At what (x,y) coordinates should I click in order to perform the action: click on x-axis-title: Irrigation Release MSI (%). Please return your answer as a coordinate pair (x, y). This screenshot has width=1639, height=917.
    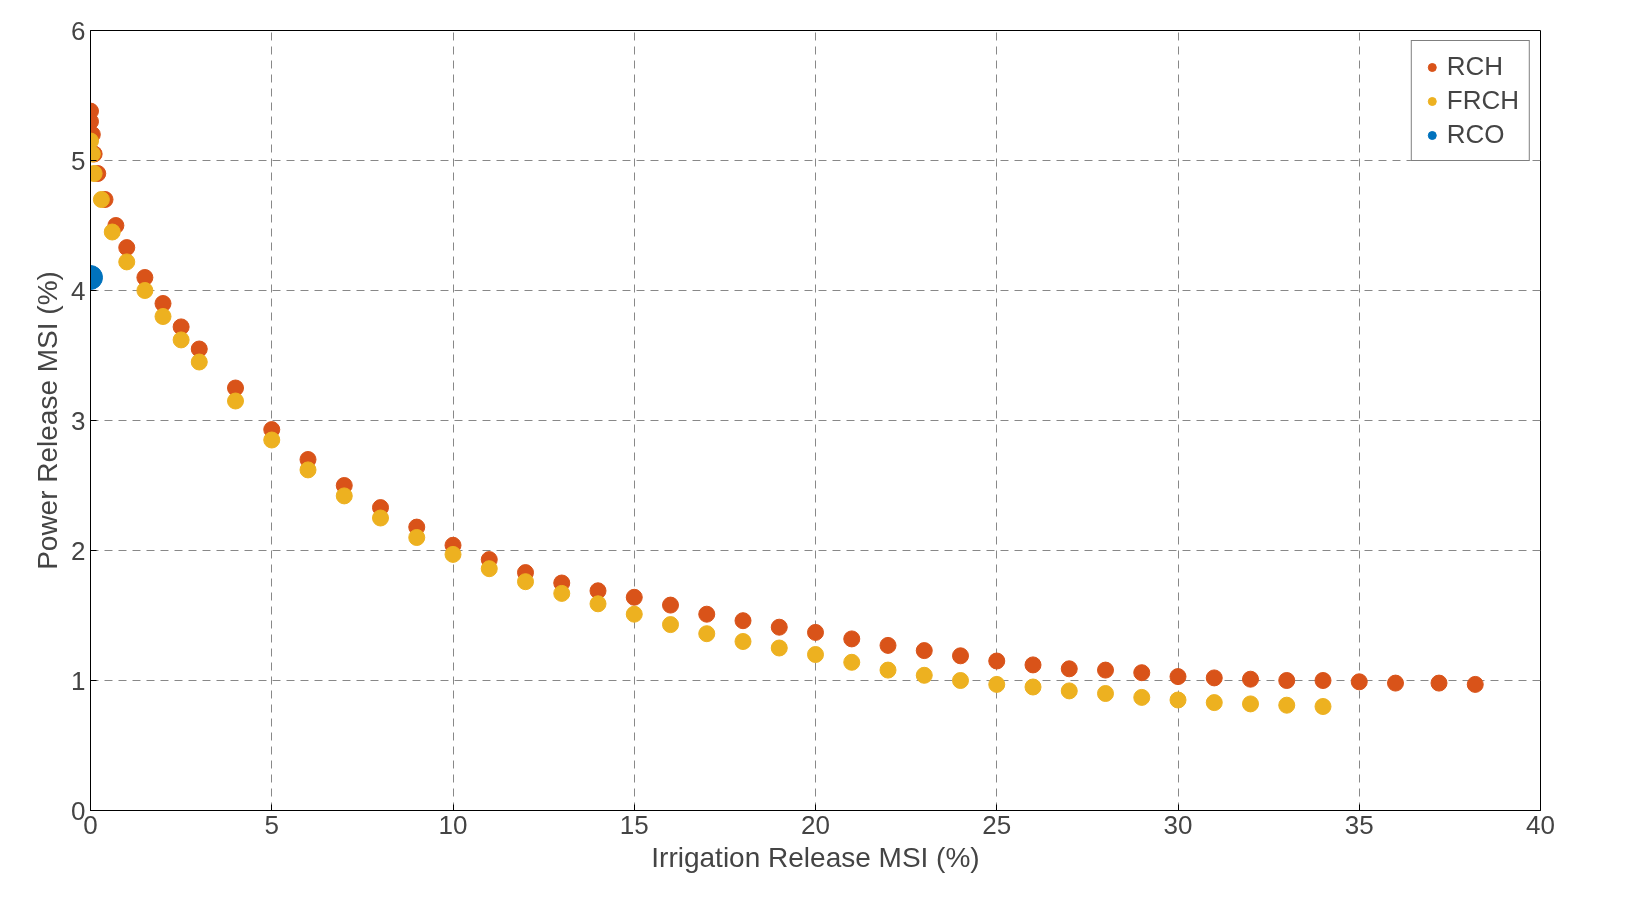
    Looking at the image, I should click on (815, 857).